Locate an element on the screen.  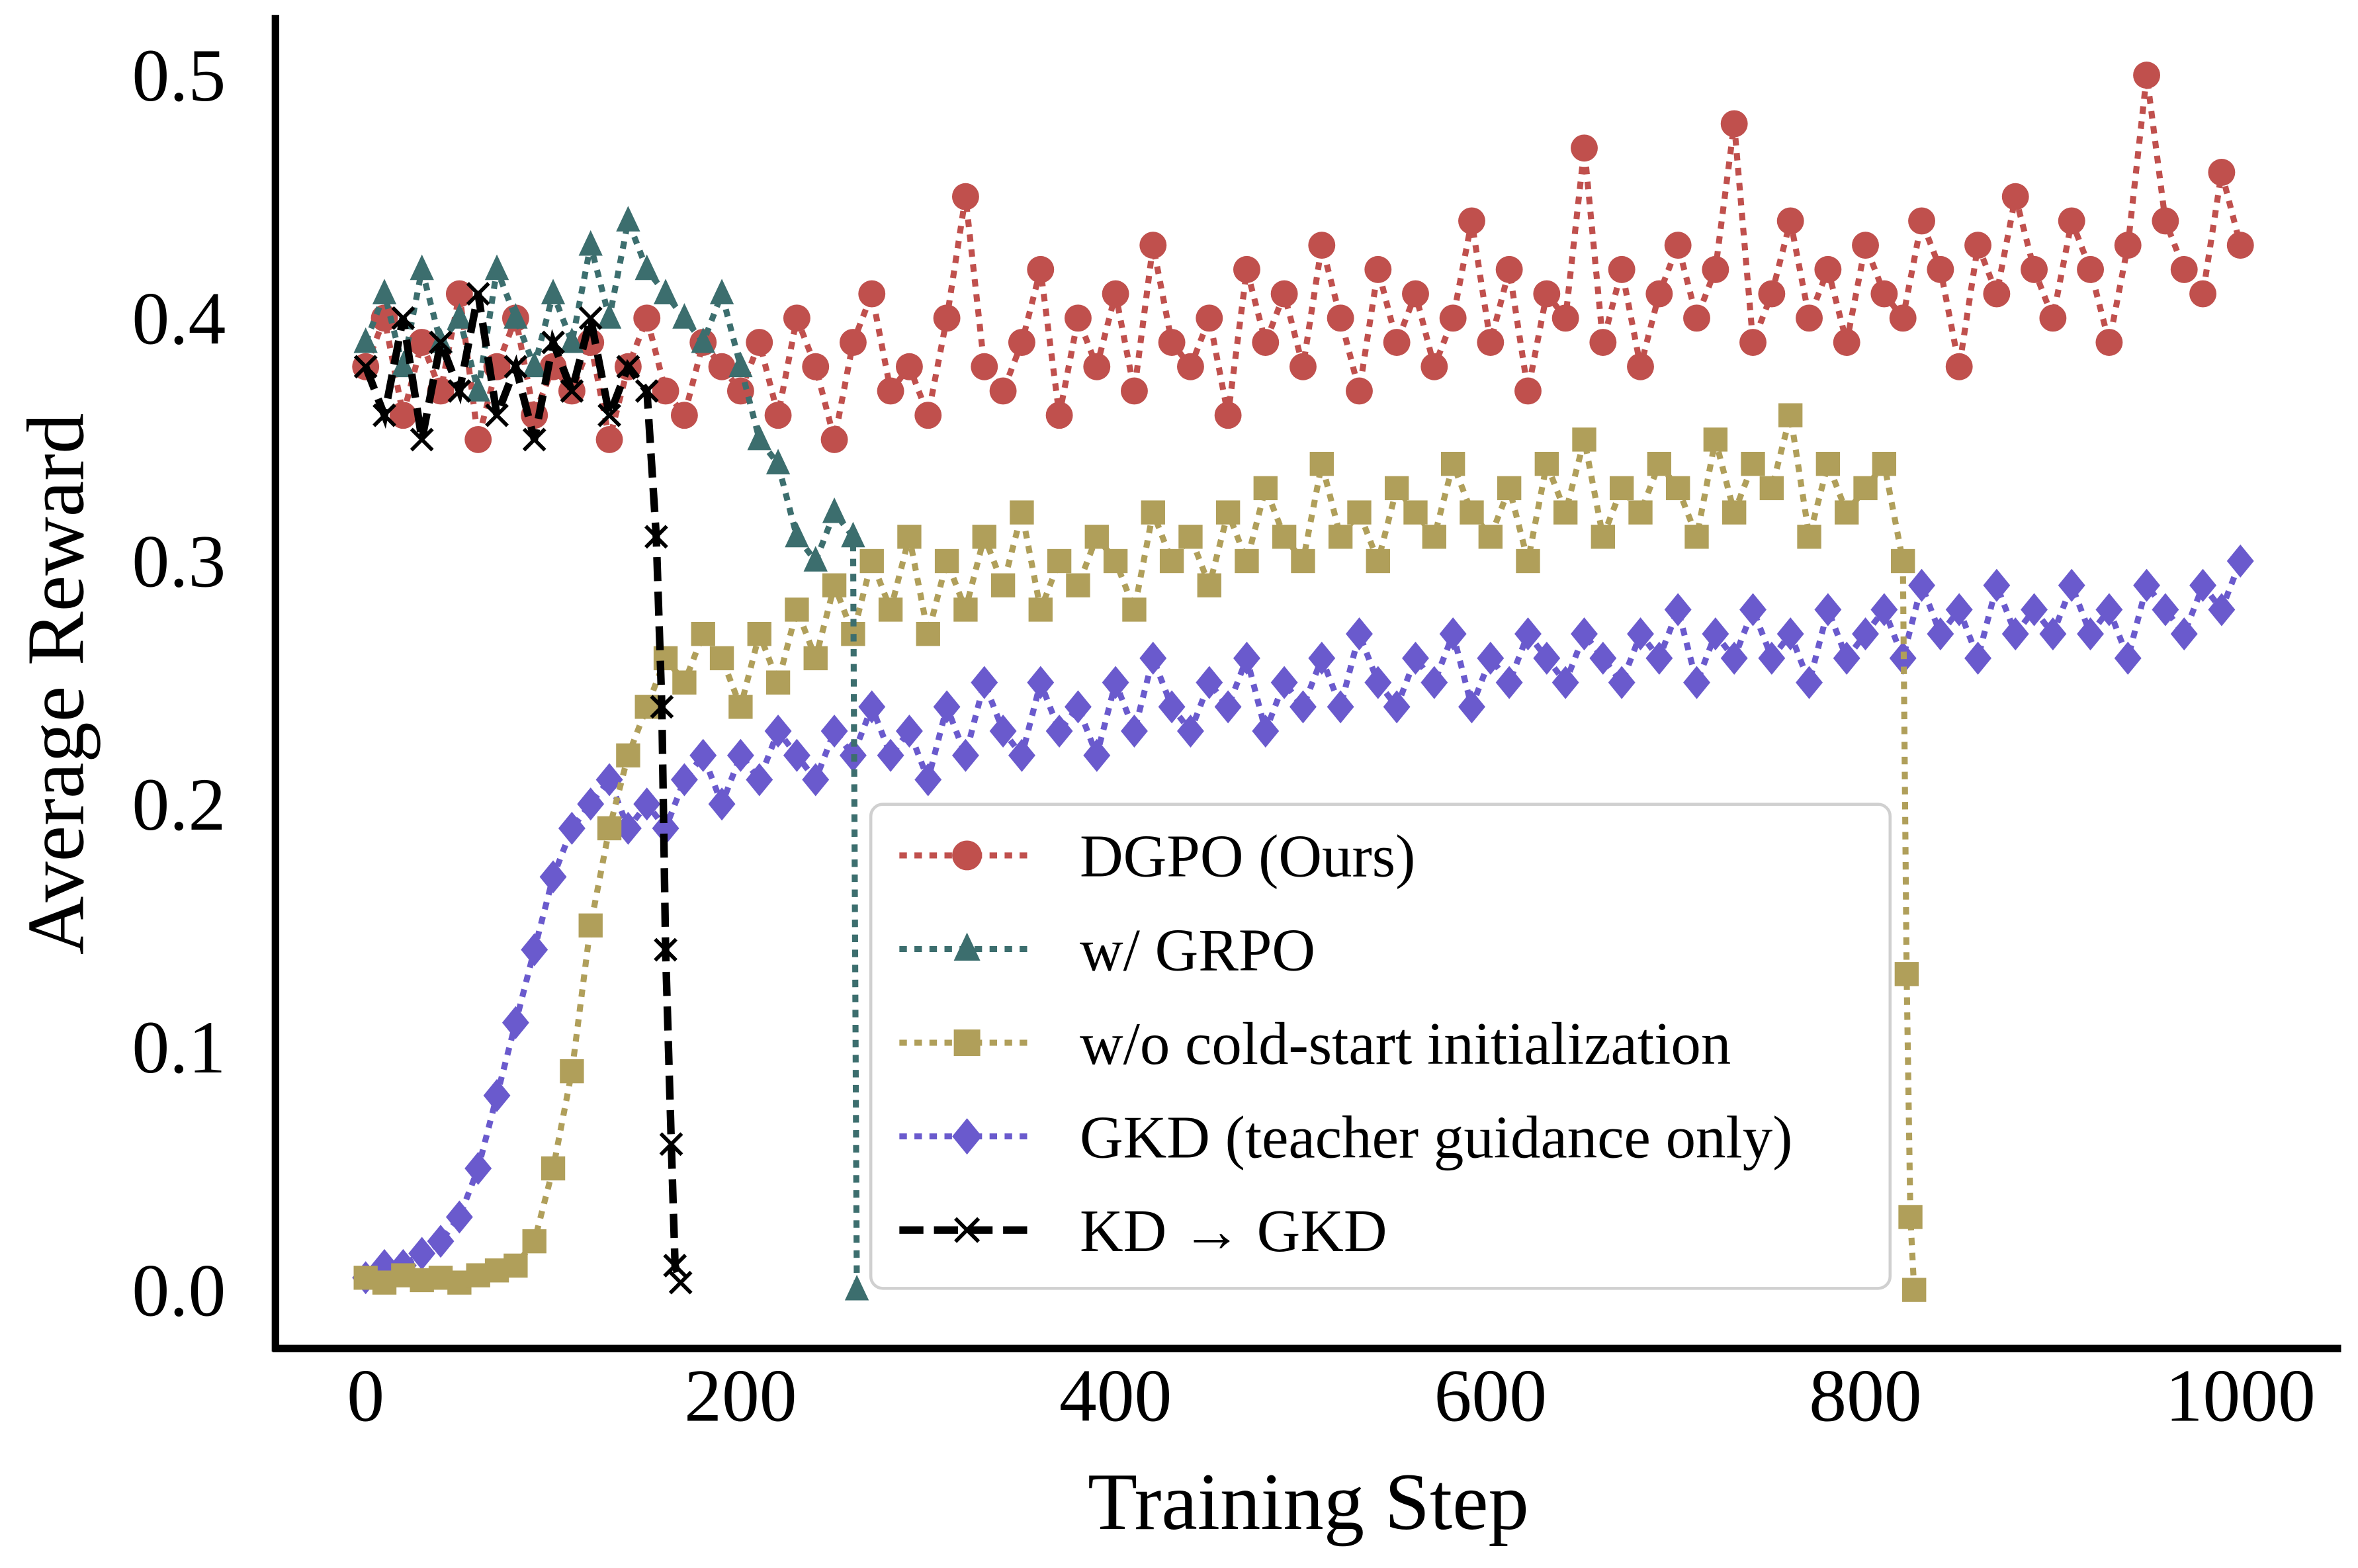
x-tick-labels: 0 200 400 600 800 1000 is located at coordinates (1332, 1396).